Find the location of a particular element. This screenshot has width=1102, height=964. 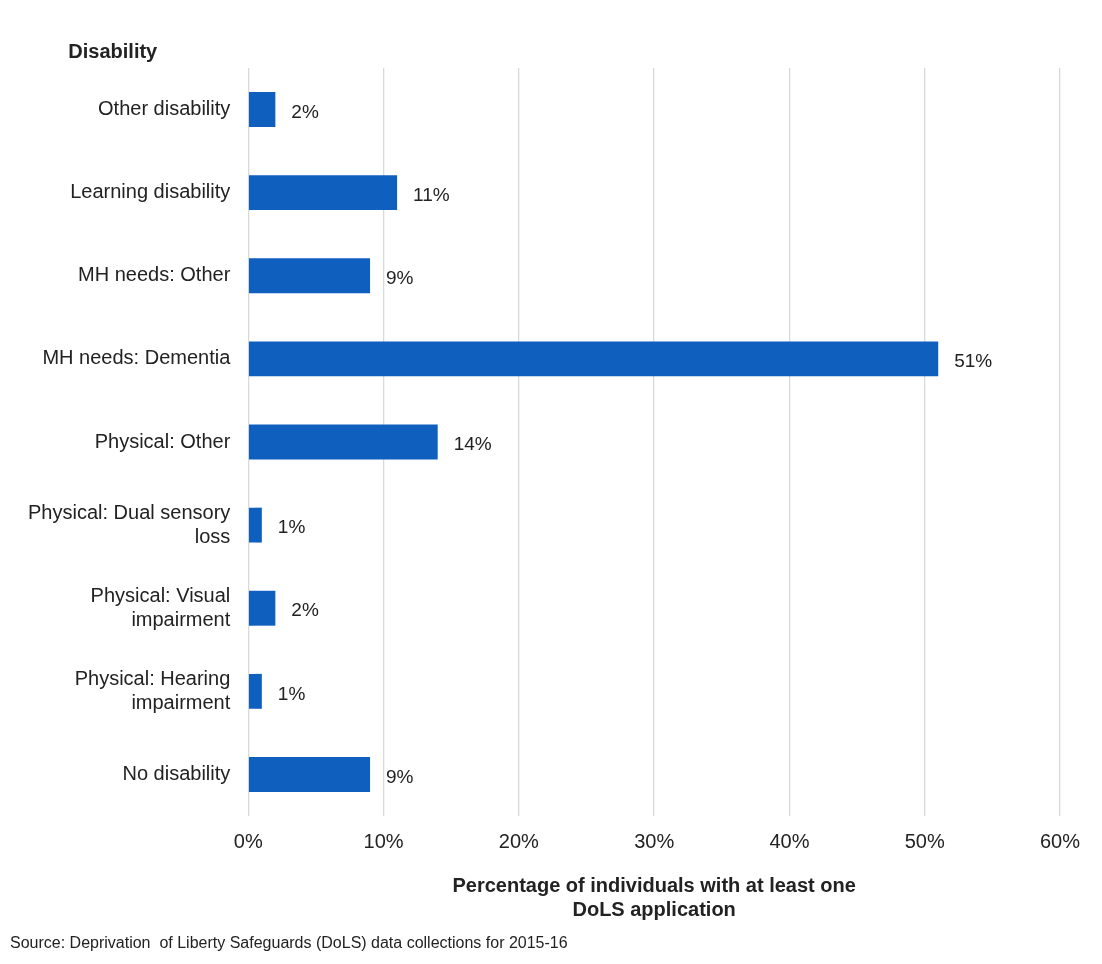

x-tick-label: 50% is located at coordinates (924, 840).